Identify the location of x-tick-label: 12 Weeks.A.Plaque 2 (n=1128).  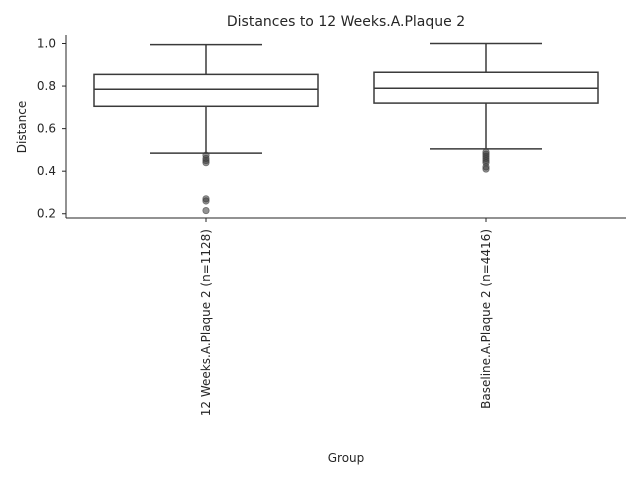
(206, 322).